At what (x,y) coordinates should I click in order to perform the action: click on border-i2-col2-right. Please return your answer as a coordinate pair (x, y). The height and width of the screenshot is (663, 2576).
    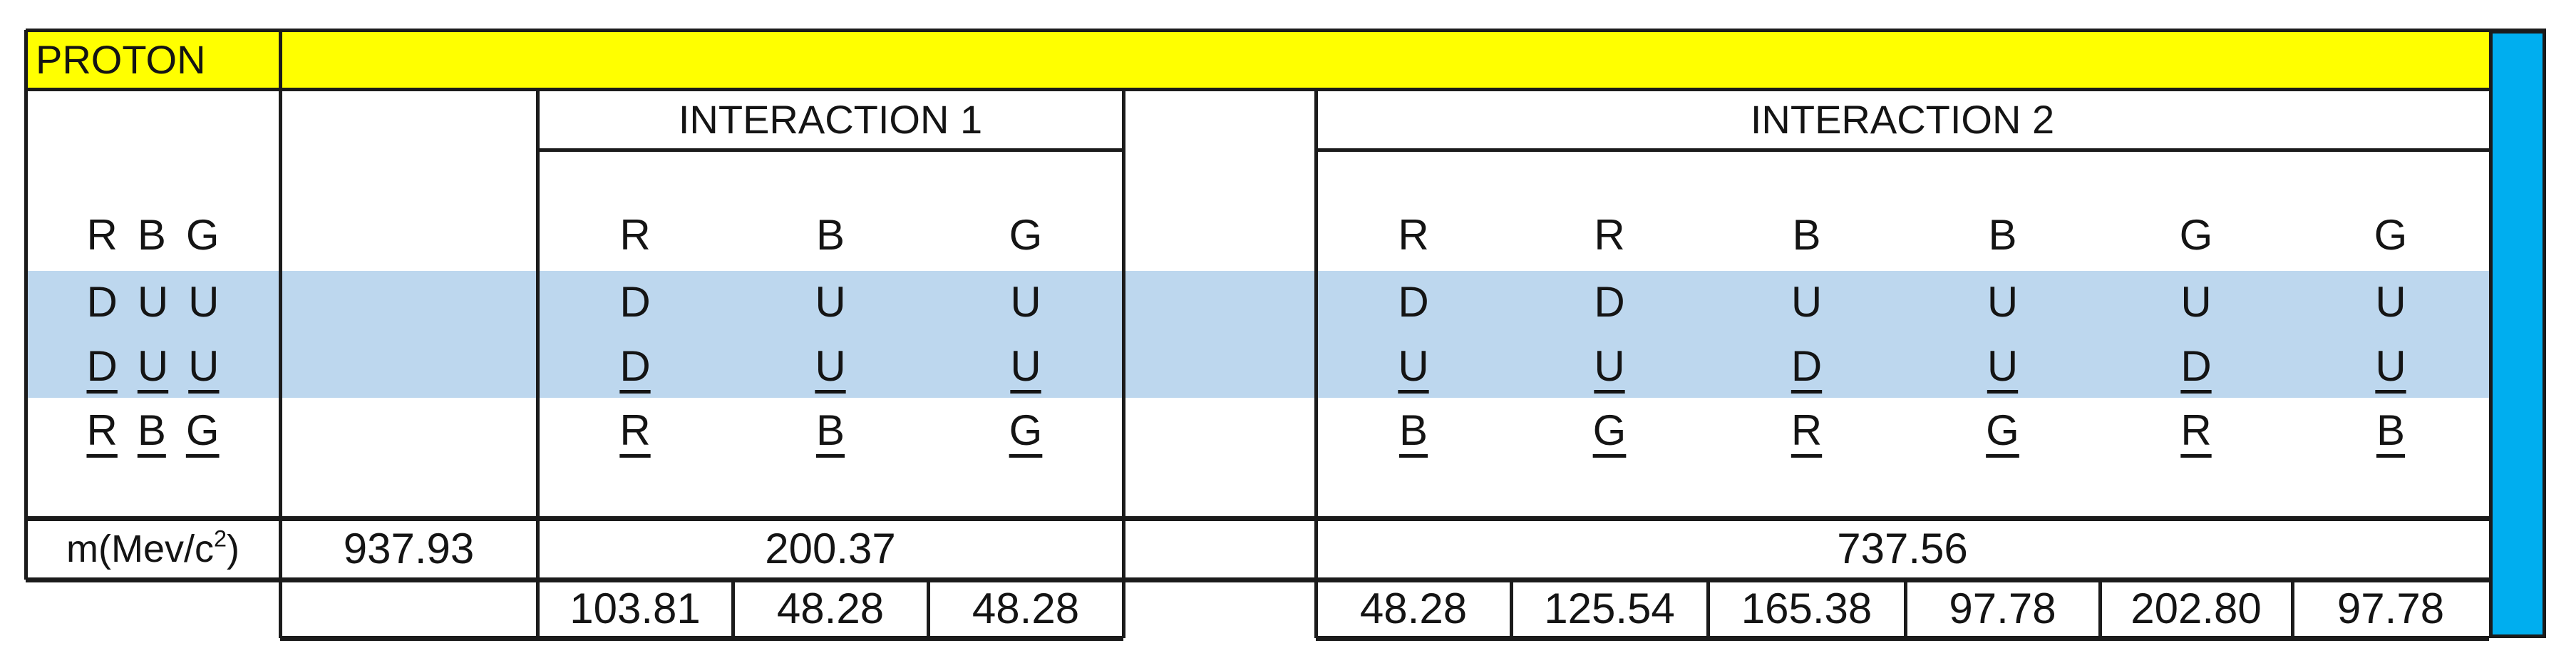
    Looking at the image, I should click on (1708, 609).